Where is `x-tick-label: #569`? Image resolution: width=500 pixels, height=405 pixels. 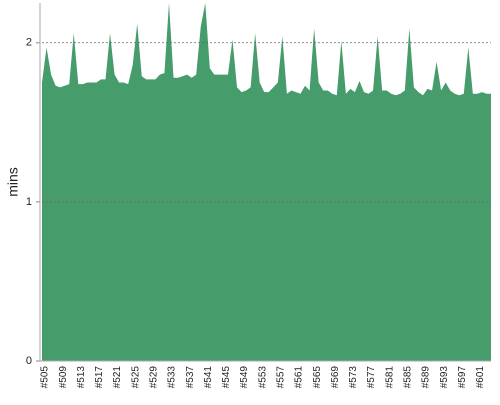
x-tick-label: #569 is located at coordinates (335, 377).